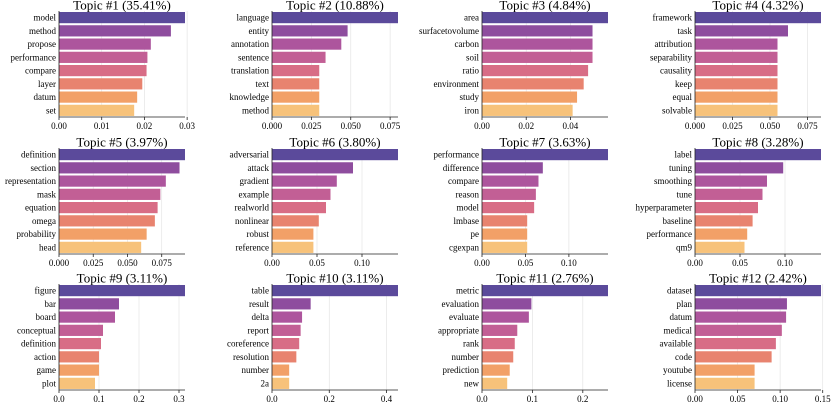 The height and width of the screenshot is (402, 831). Describe the element at coordinates (533, 84) in the screenshot. I see `bar-environment` at that location.